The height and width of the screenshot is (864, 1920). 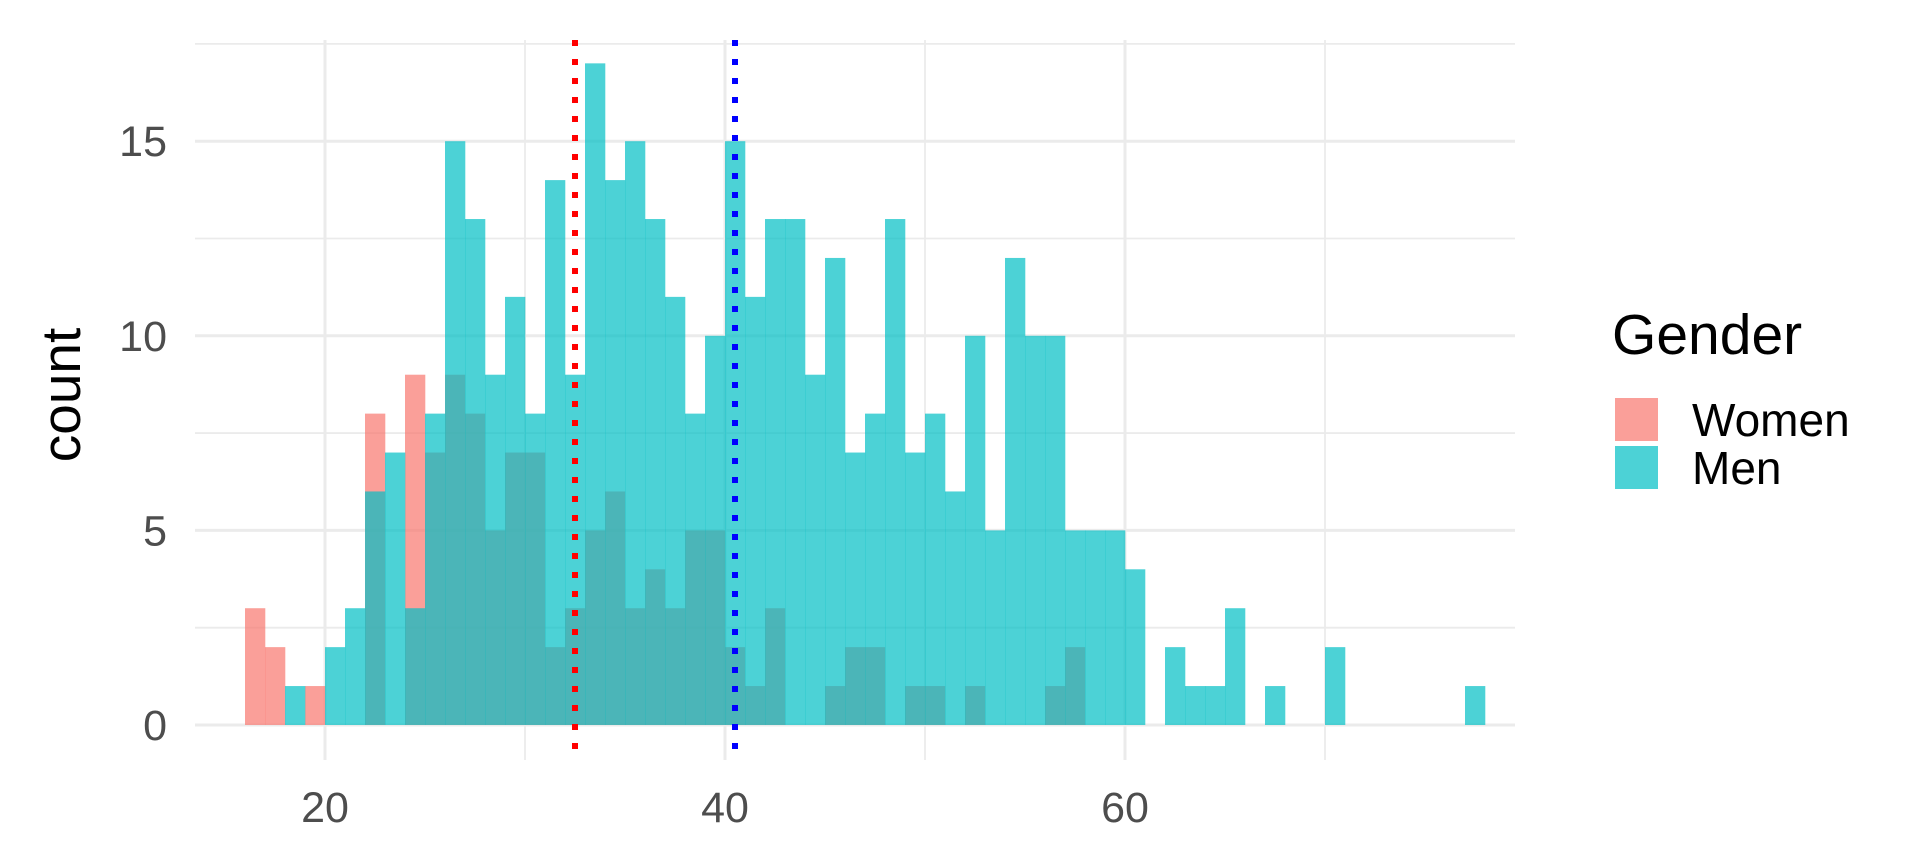 What do you see at coordinates (1736, 468) in the screenshot?
I see `legend-label-men: Men` at bounding box center [1736, 468].